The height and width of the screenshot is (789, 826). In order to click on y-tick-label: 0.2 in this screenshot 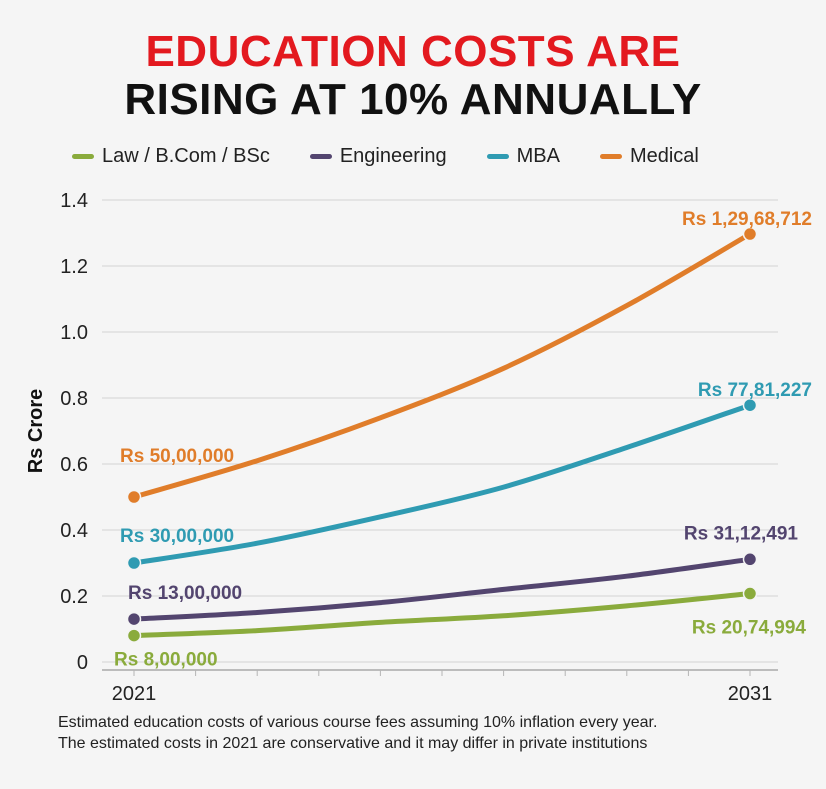, I will do `click(74, 597)`.